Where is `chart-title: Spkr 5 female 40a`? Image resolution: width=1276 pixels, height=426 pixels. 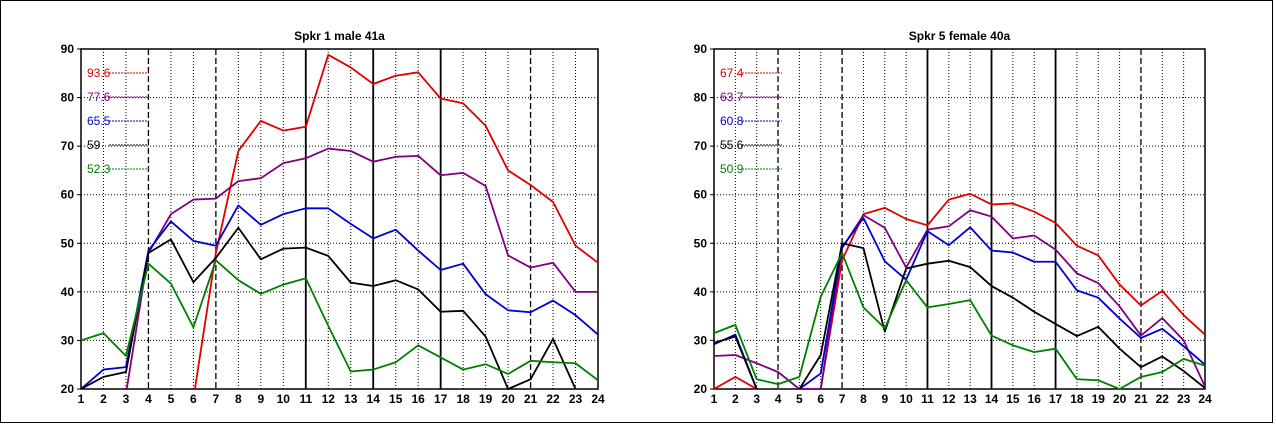
chart-title: Spkr 5 female 40a is located at coordinates (960, 36).